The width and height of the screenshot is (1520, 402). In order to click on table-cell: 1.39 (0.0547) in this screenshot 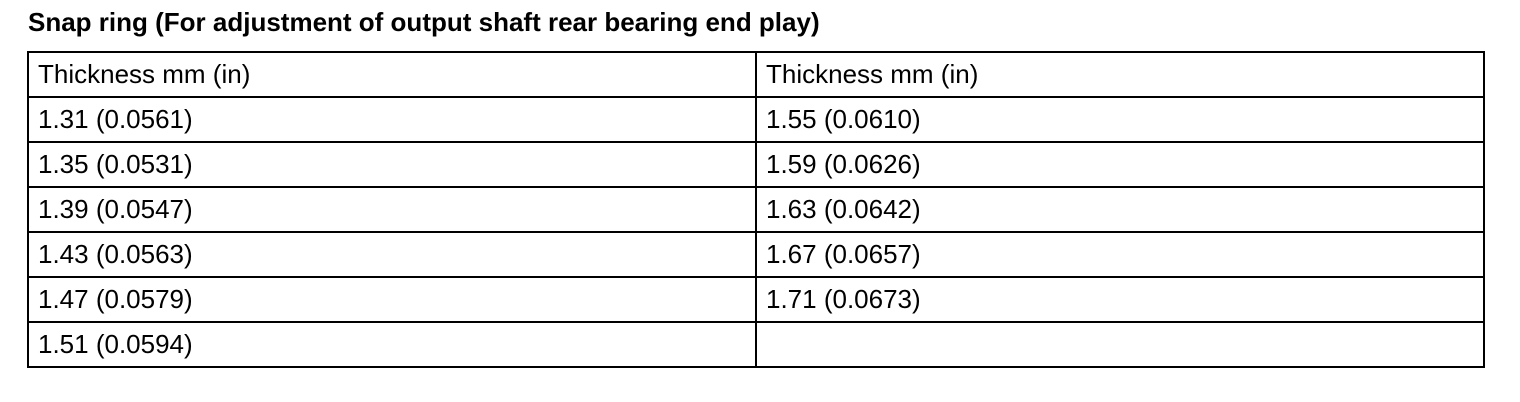, I will do `click(392, 209)`.